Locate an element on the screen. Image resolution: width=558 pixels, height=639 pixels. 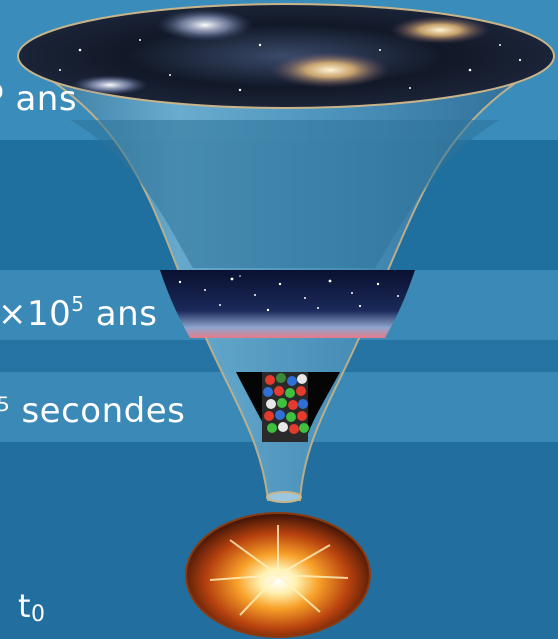
neck-ring is located at coordinates (284, 497).